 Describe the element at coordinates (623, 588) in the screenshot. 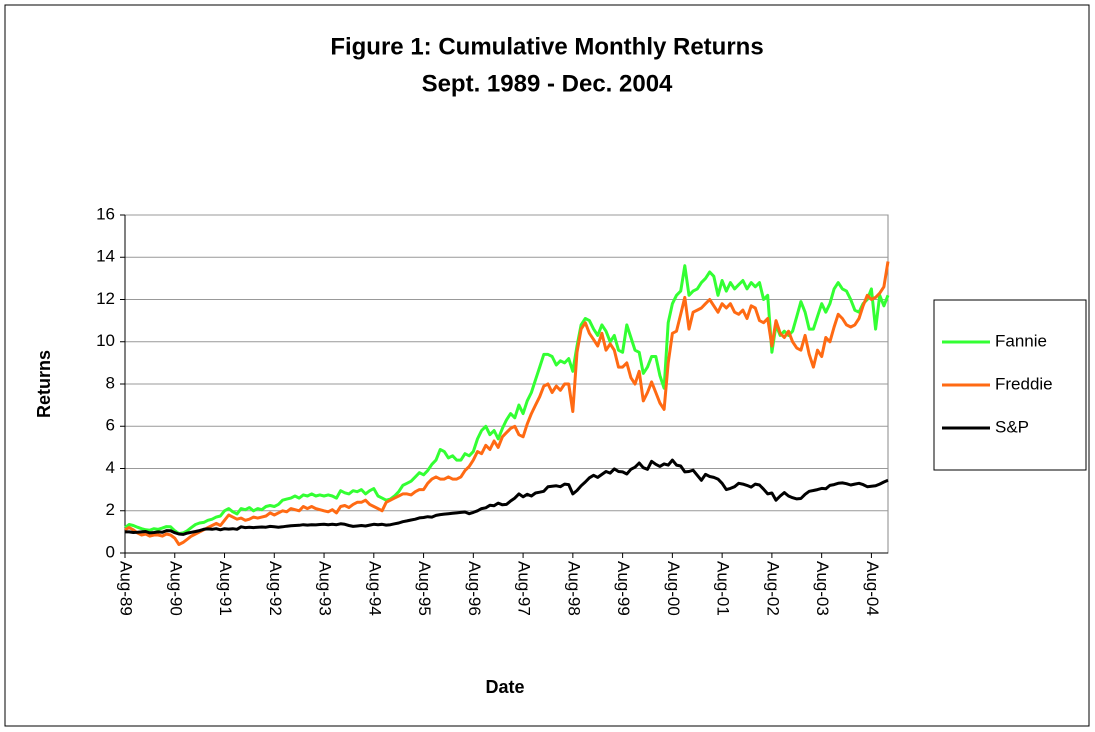

I see `x-tick-label: Aug-99` at that location.